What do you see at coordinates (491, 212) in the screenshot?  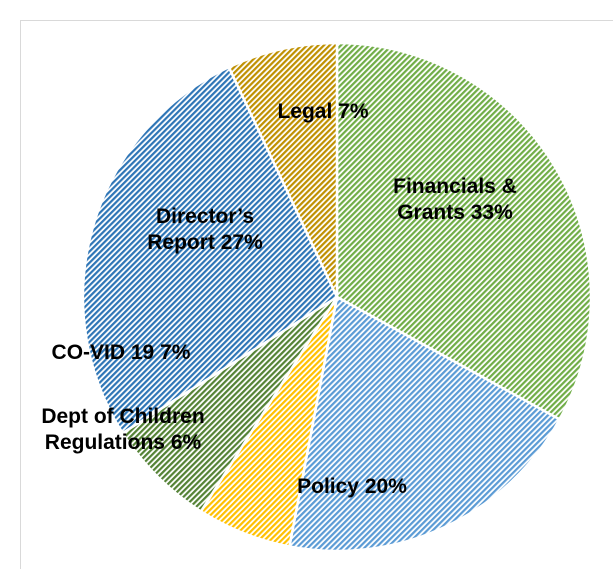 I see `slice-value: 33%` at bounding box center [491, 212].